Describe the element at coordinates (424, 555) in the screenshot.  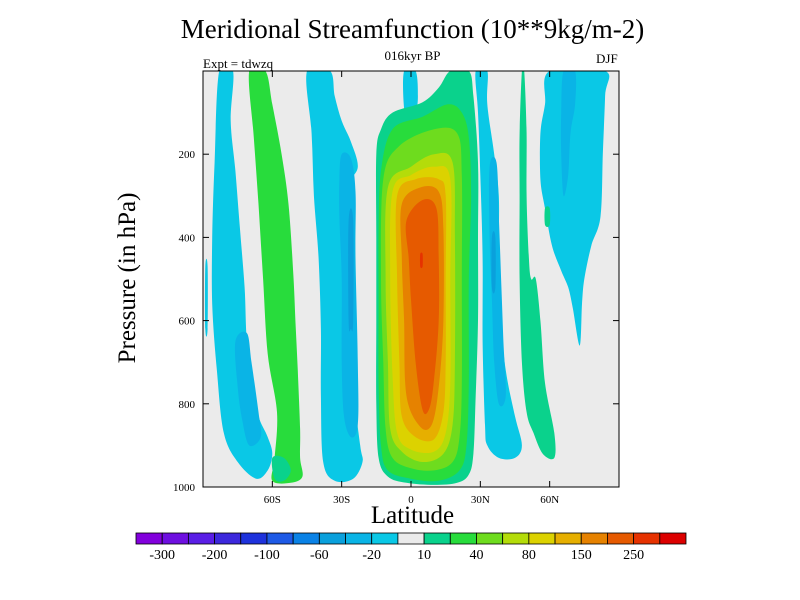
I see `colorbar-label: 10` at that location.